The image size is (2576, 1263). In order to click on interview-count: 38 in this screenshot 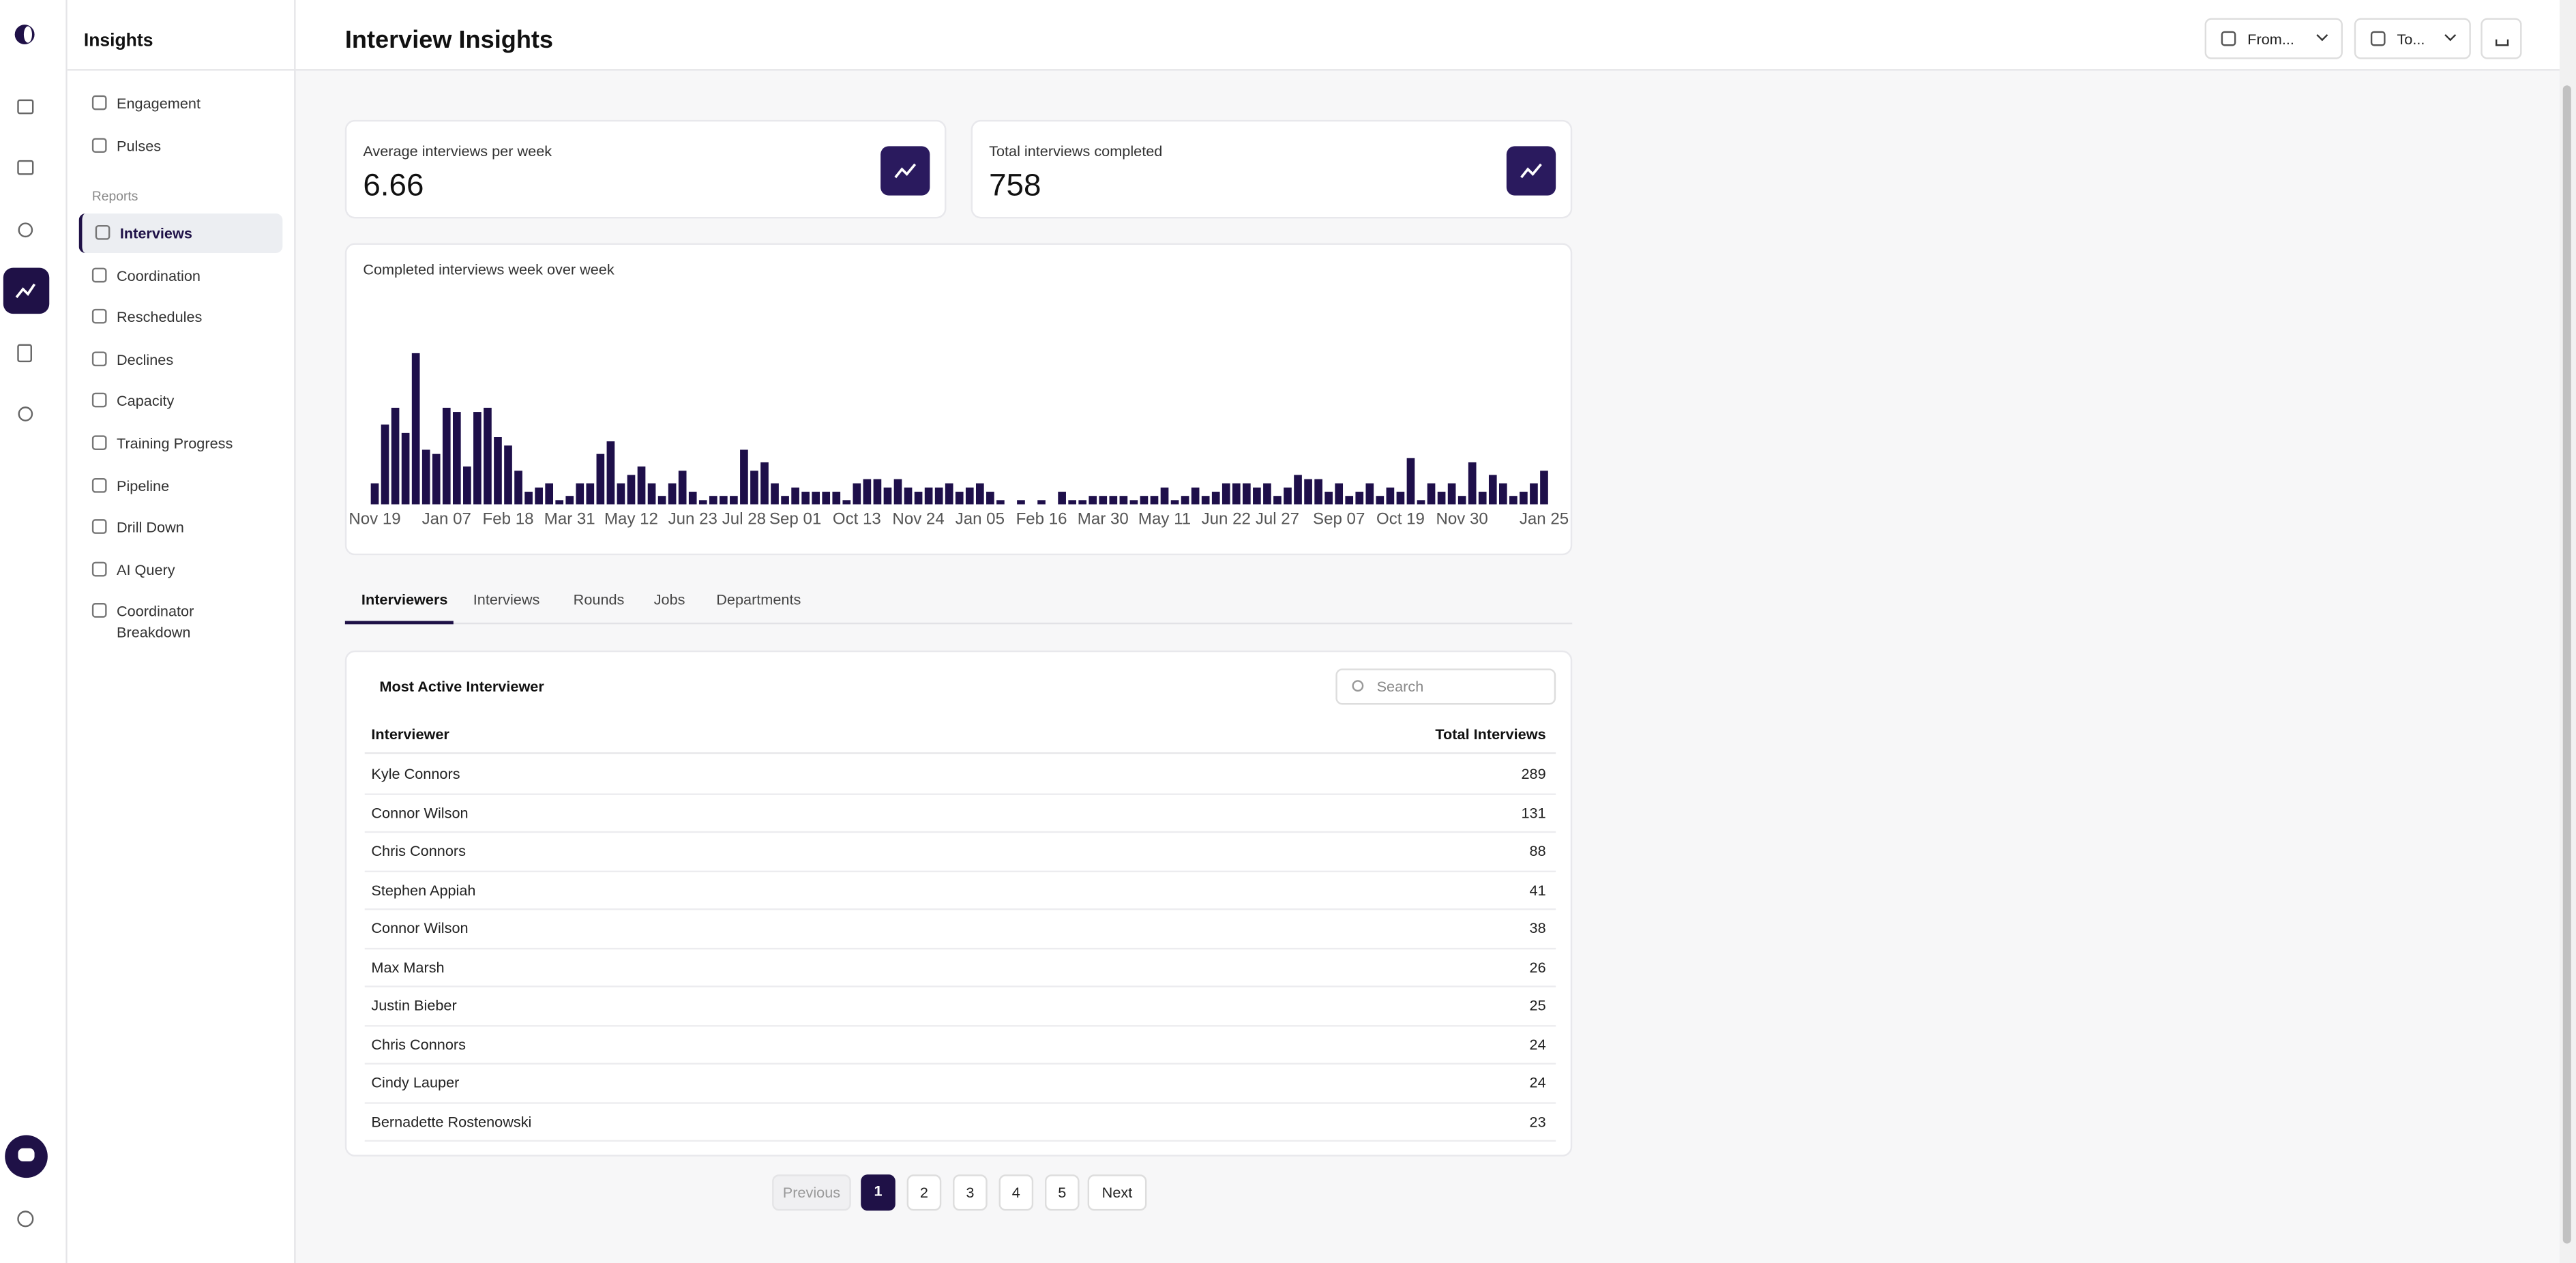, I will do `click(1537, 928)`.